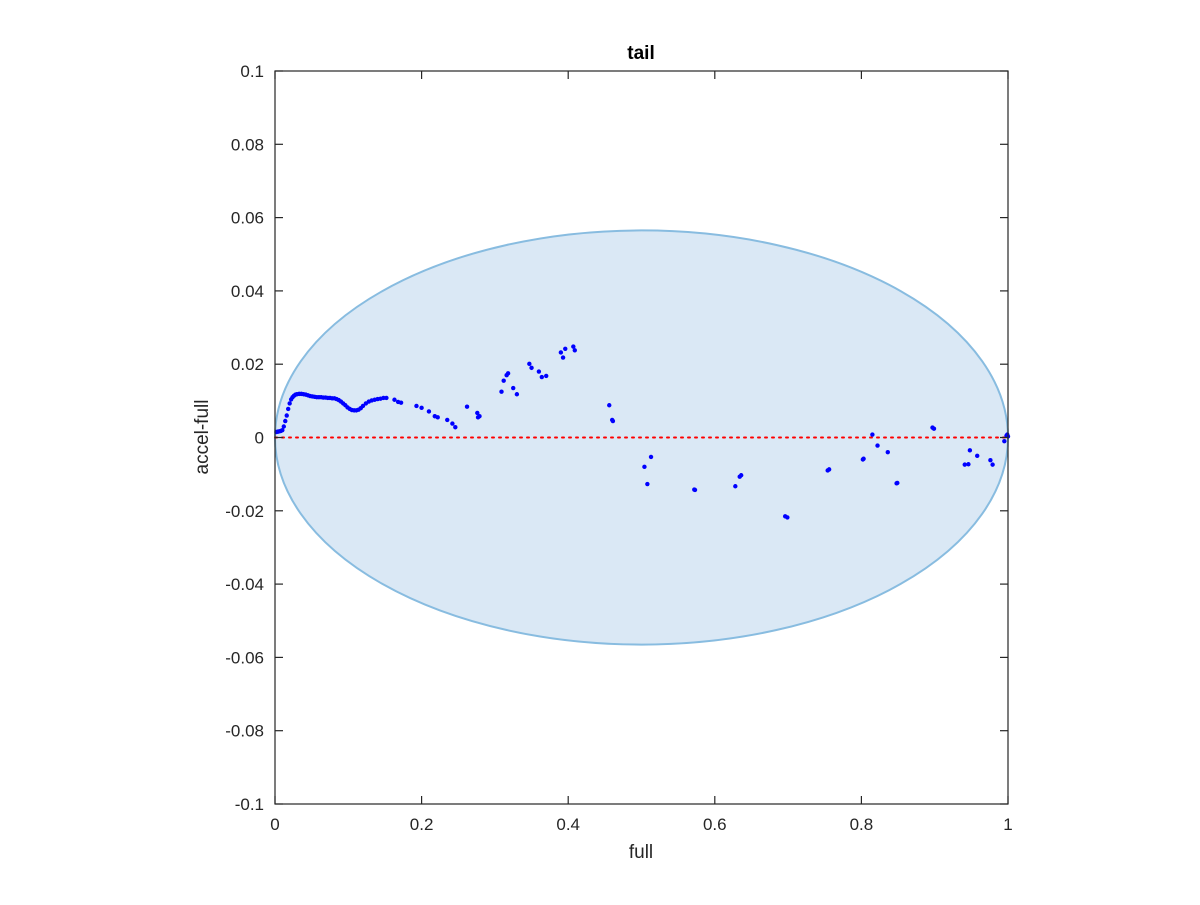  Describe the element at coordinates (715, 824) in the screenshot. I see `x-tick-label: 0.6` at that location.